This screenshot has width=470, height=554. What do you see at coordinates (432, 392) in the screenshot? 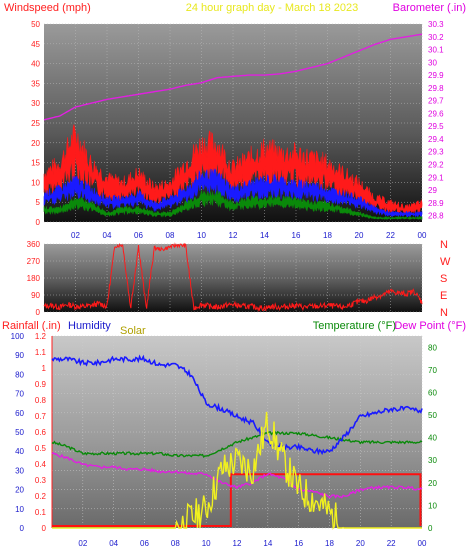
I see `temperature-tick-label: 60` at bounding box center [432, 392].